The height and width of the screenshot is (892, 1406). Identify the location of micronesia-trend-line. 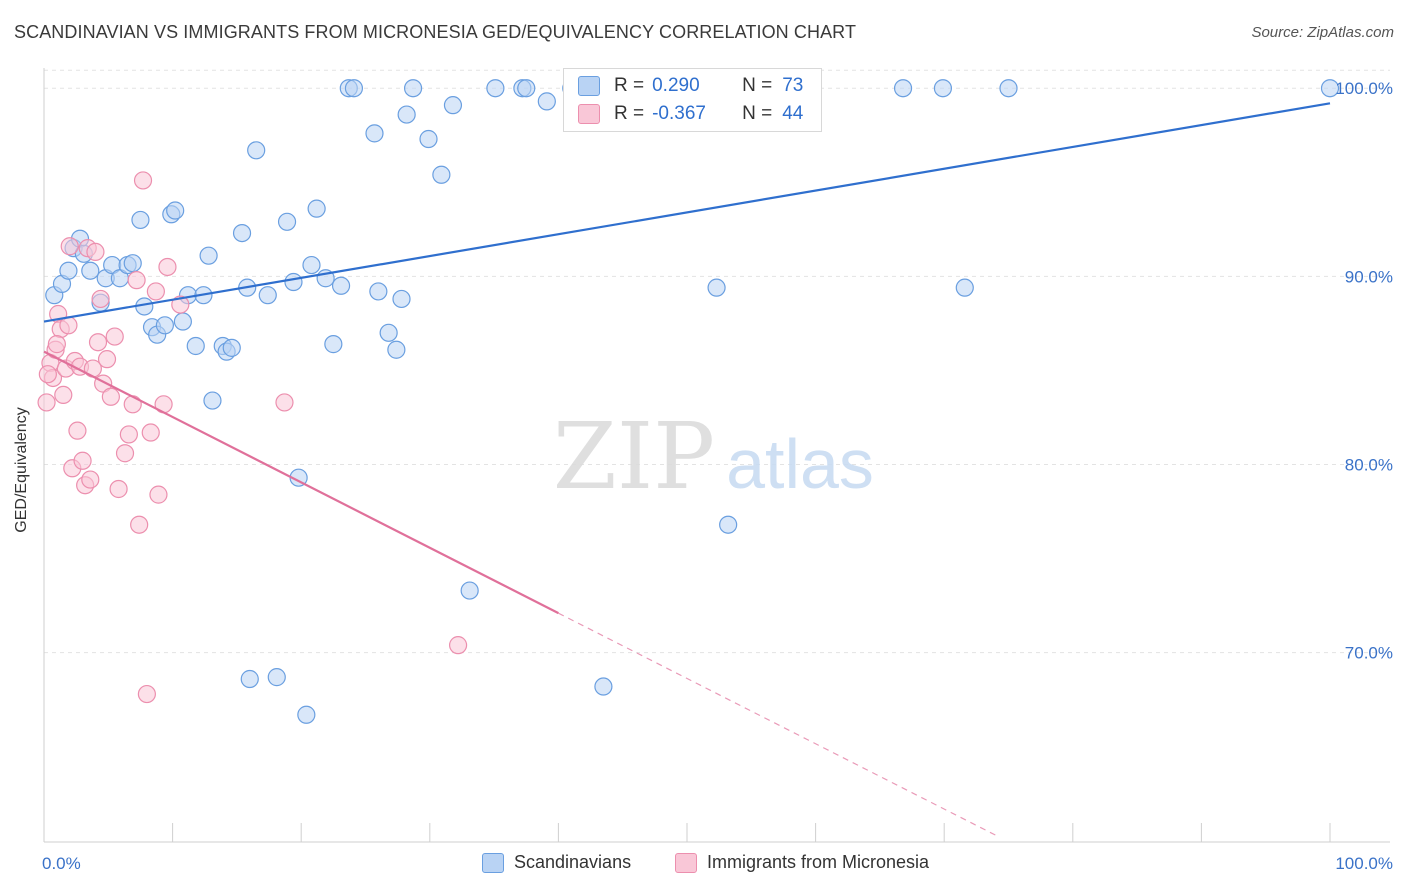
(301, 482).